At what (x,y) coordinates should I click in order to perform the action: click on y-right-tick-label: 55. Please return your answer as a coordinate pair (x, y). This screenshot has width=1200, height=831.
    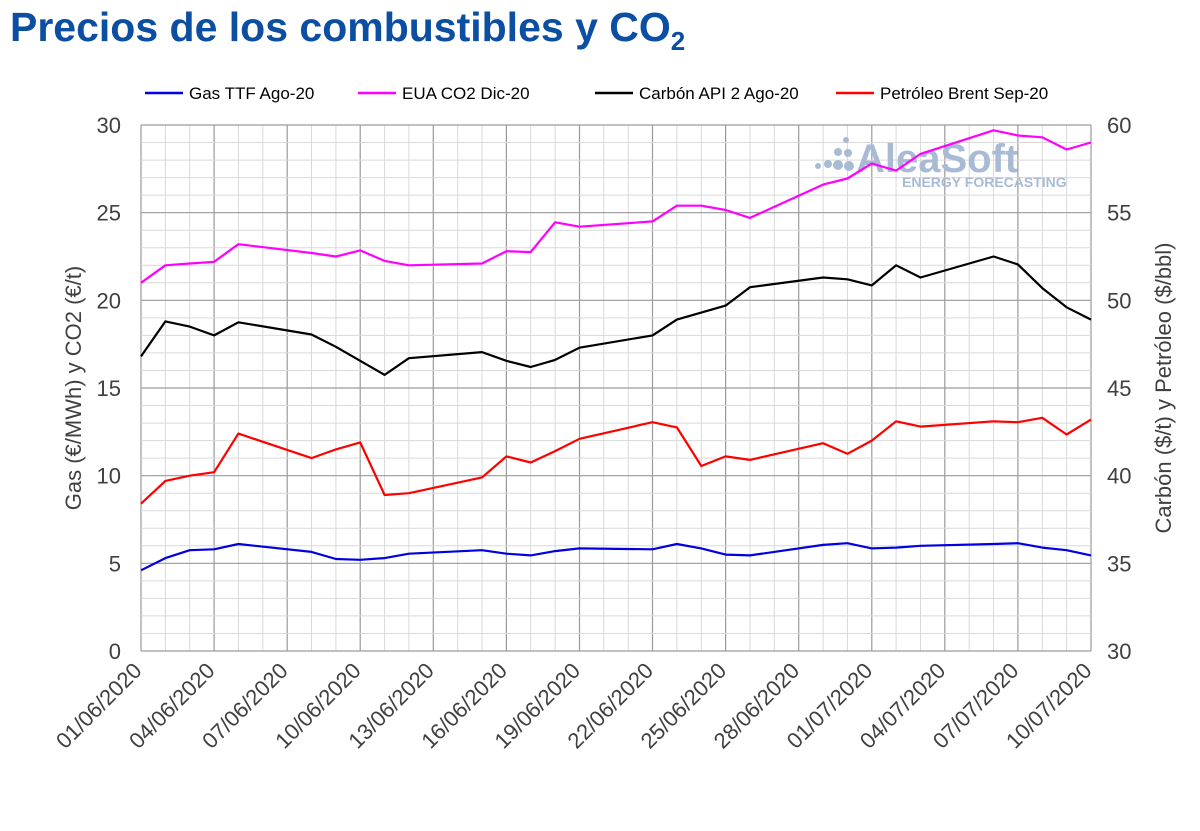
    Looking at the image, I should click on (1119, 213).